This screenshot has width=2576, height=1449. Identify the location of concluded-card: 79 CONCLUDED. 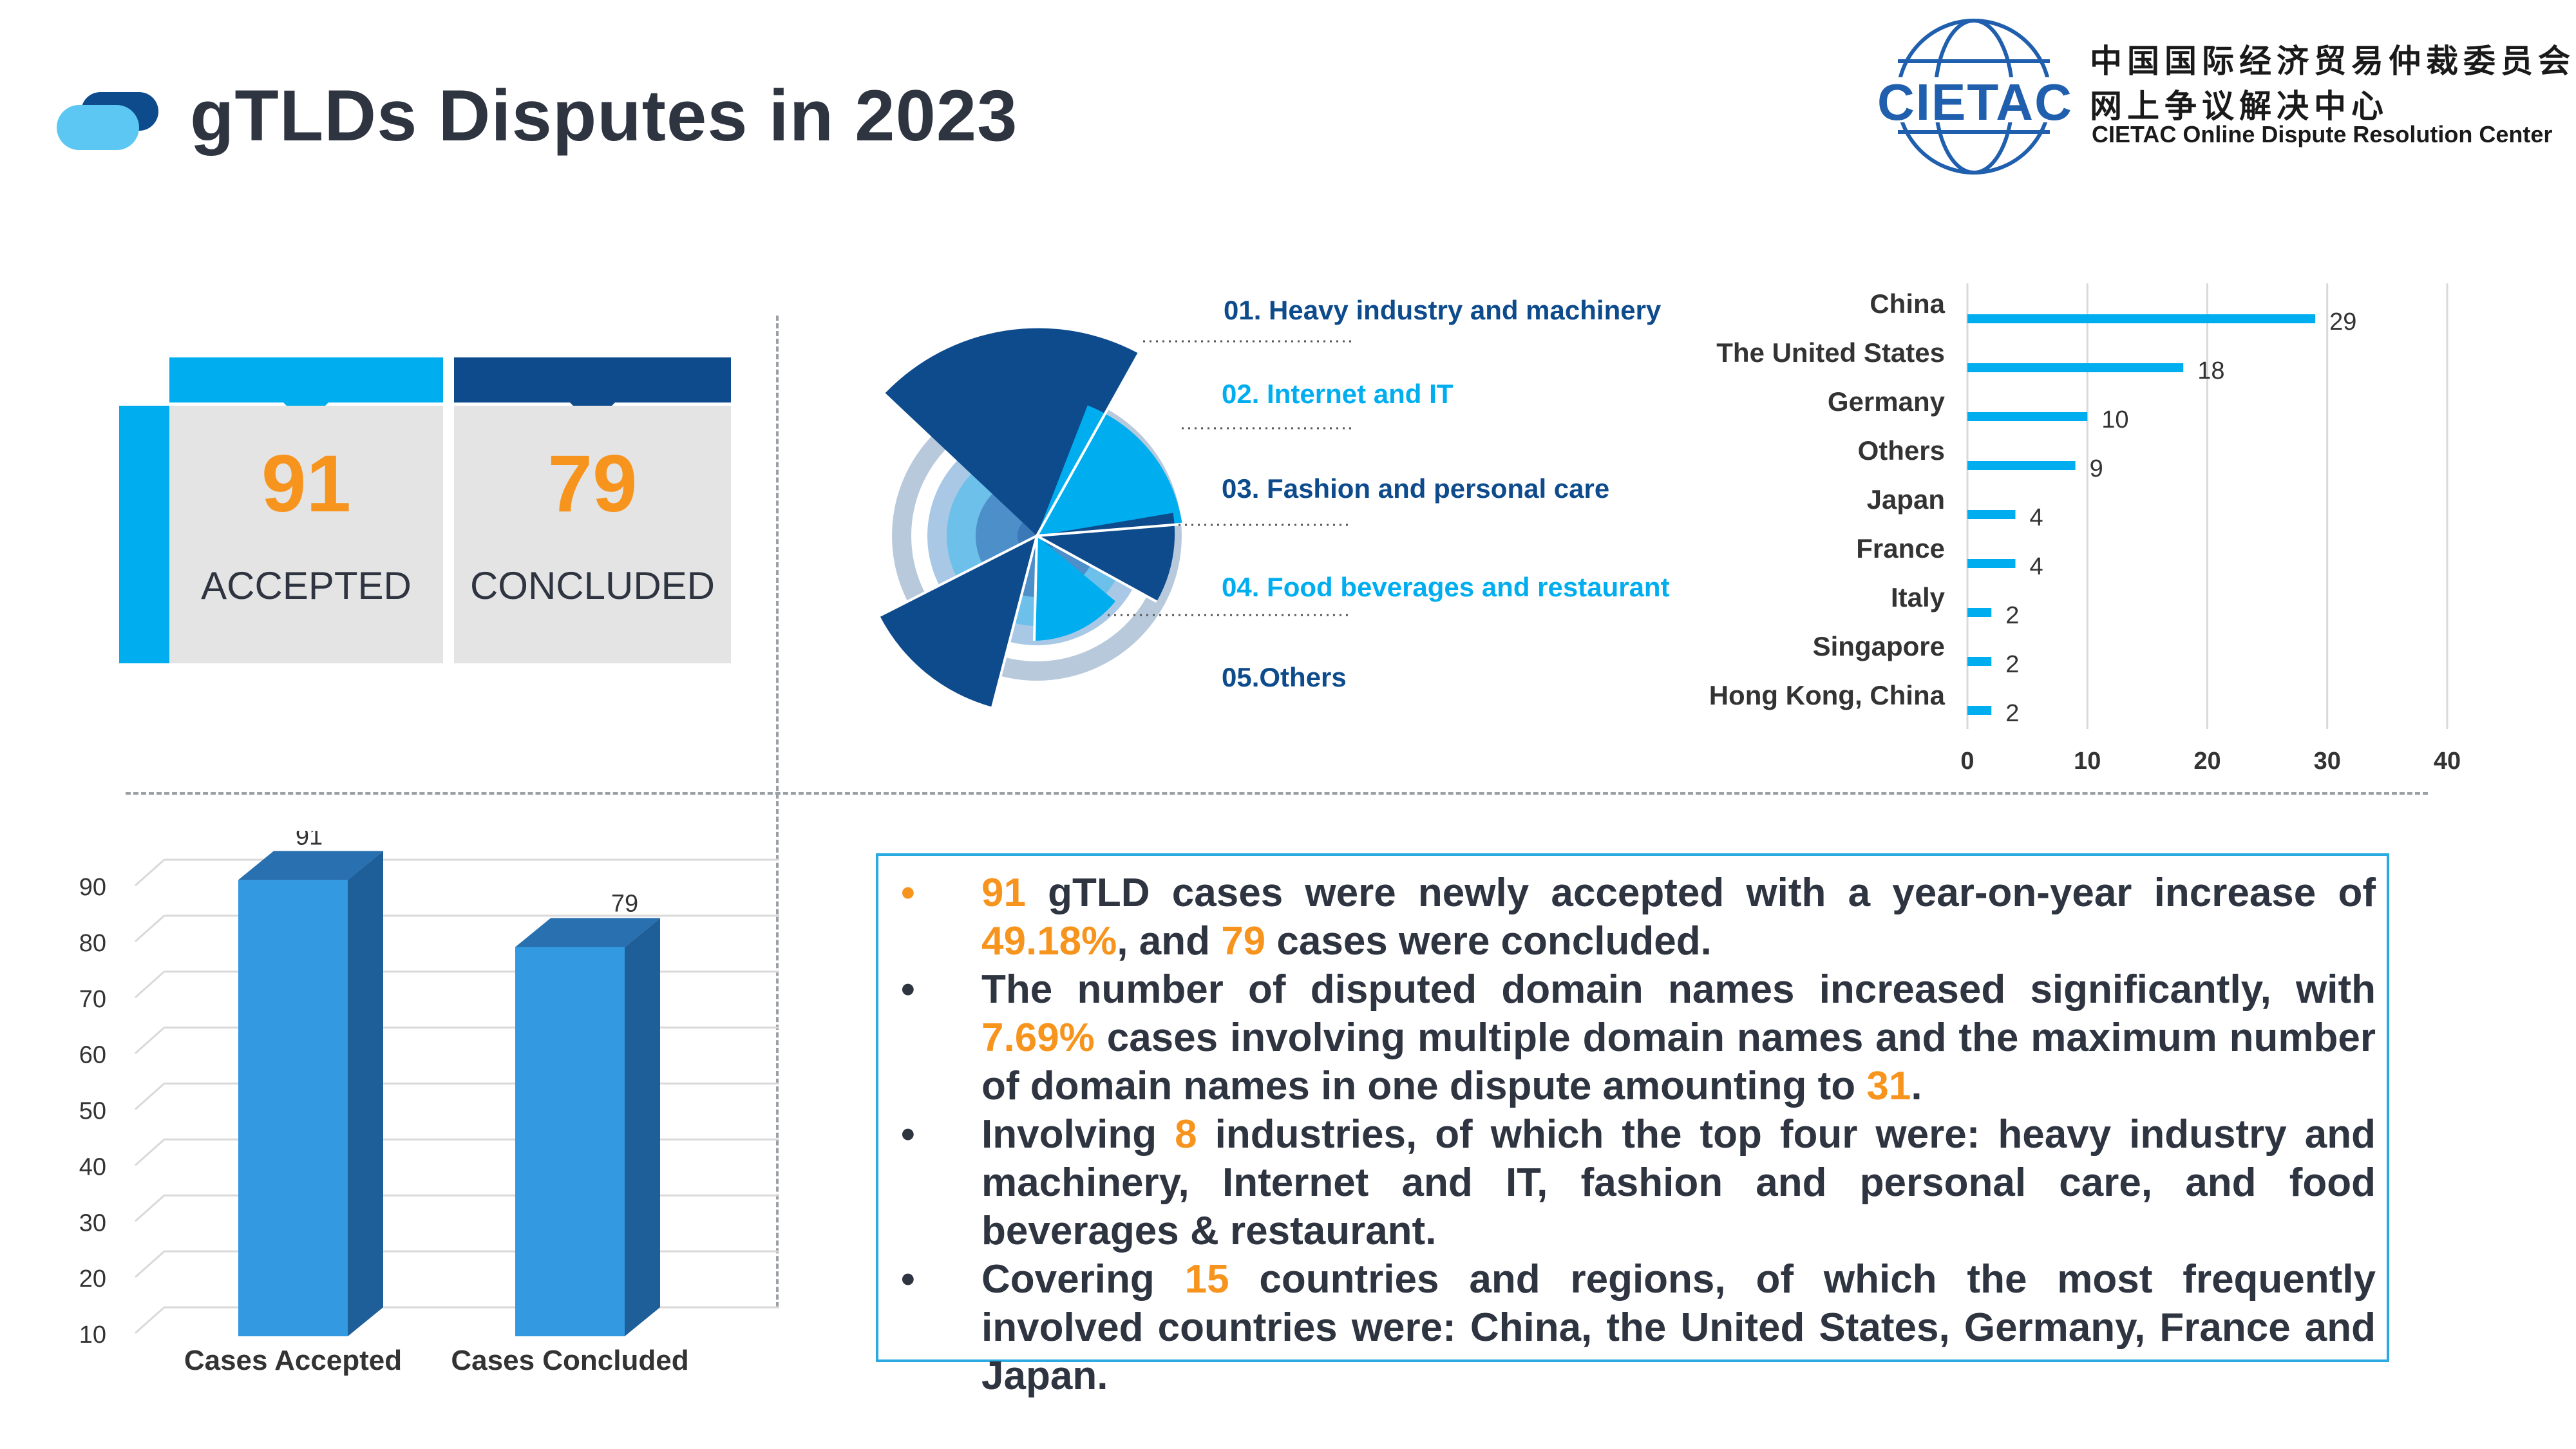
(592, 534).